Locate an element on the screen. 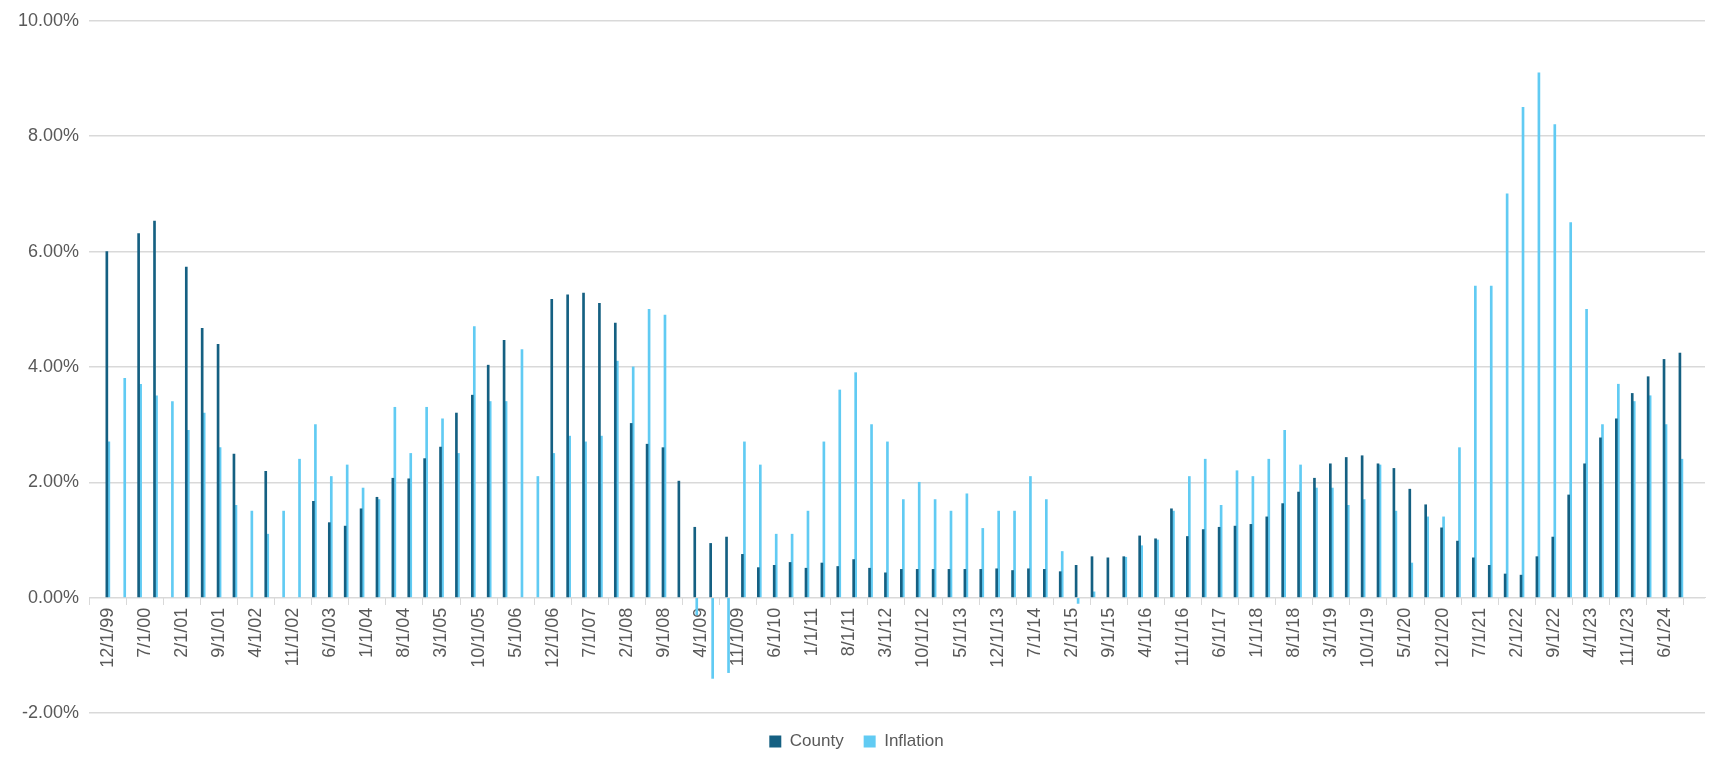 This screenshot has width=1713, height=768. x-tick-label: 6/1/03 is located at coordinates (329, 632).